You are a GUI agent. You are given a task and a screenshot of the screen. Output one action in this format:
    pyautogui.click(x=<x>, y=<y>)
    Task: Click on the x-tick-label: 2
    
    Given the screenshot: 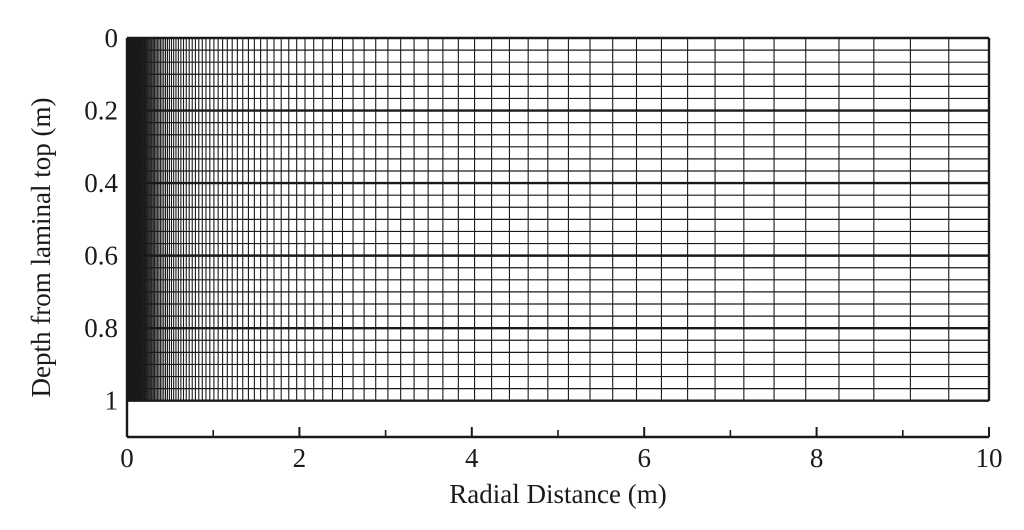 What is the action you would take?
    pyautogui.click(x=300, y=458)
    